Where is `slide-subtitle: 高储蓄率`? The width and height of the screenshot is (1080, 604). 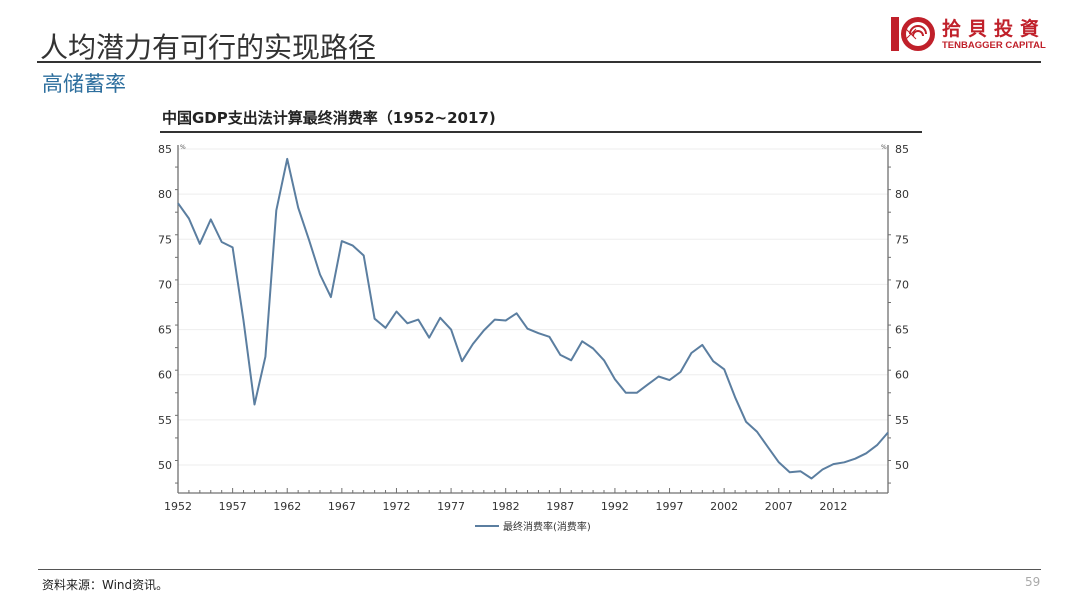
slide-subtitle: 高储蓄率 is located at coordinates (84, 84).